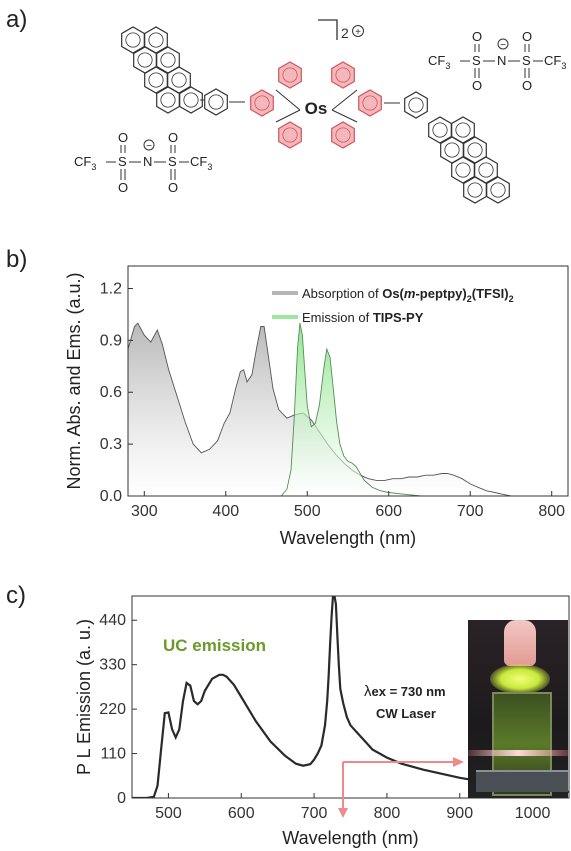 This screenshot has width=571, height=851. Describe the element at coordinates (345, 33) in the screenshot. I see `charge-number: 2` at that location.